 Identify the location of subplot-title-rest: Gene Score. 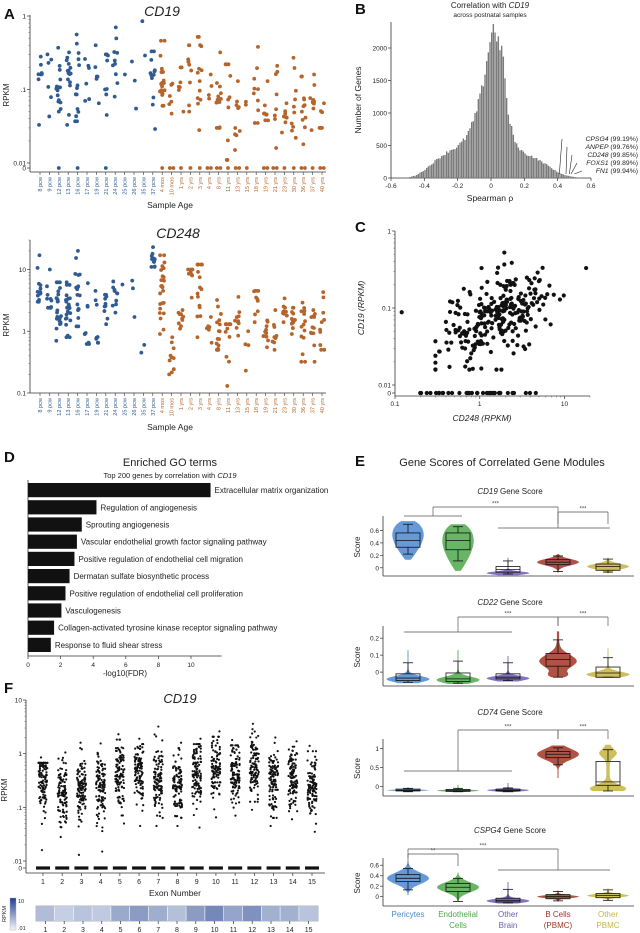
(520, 491).